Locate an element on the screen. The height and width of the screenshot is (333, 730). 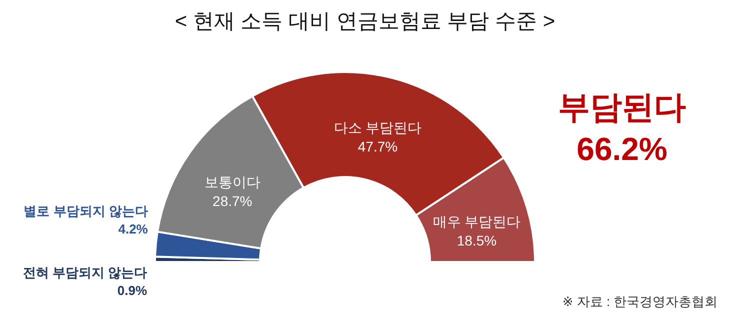
data-label: 28.7% is located at coordinates (232, 201).